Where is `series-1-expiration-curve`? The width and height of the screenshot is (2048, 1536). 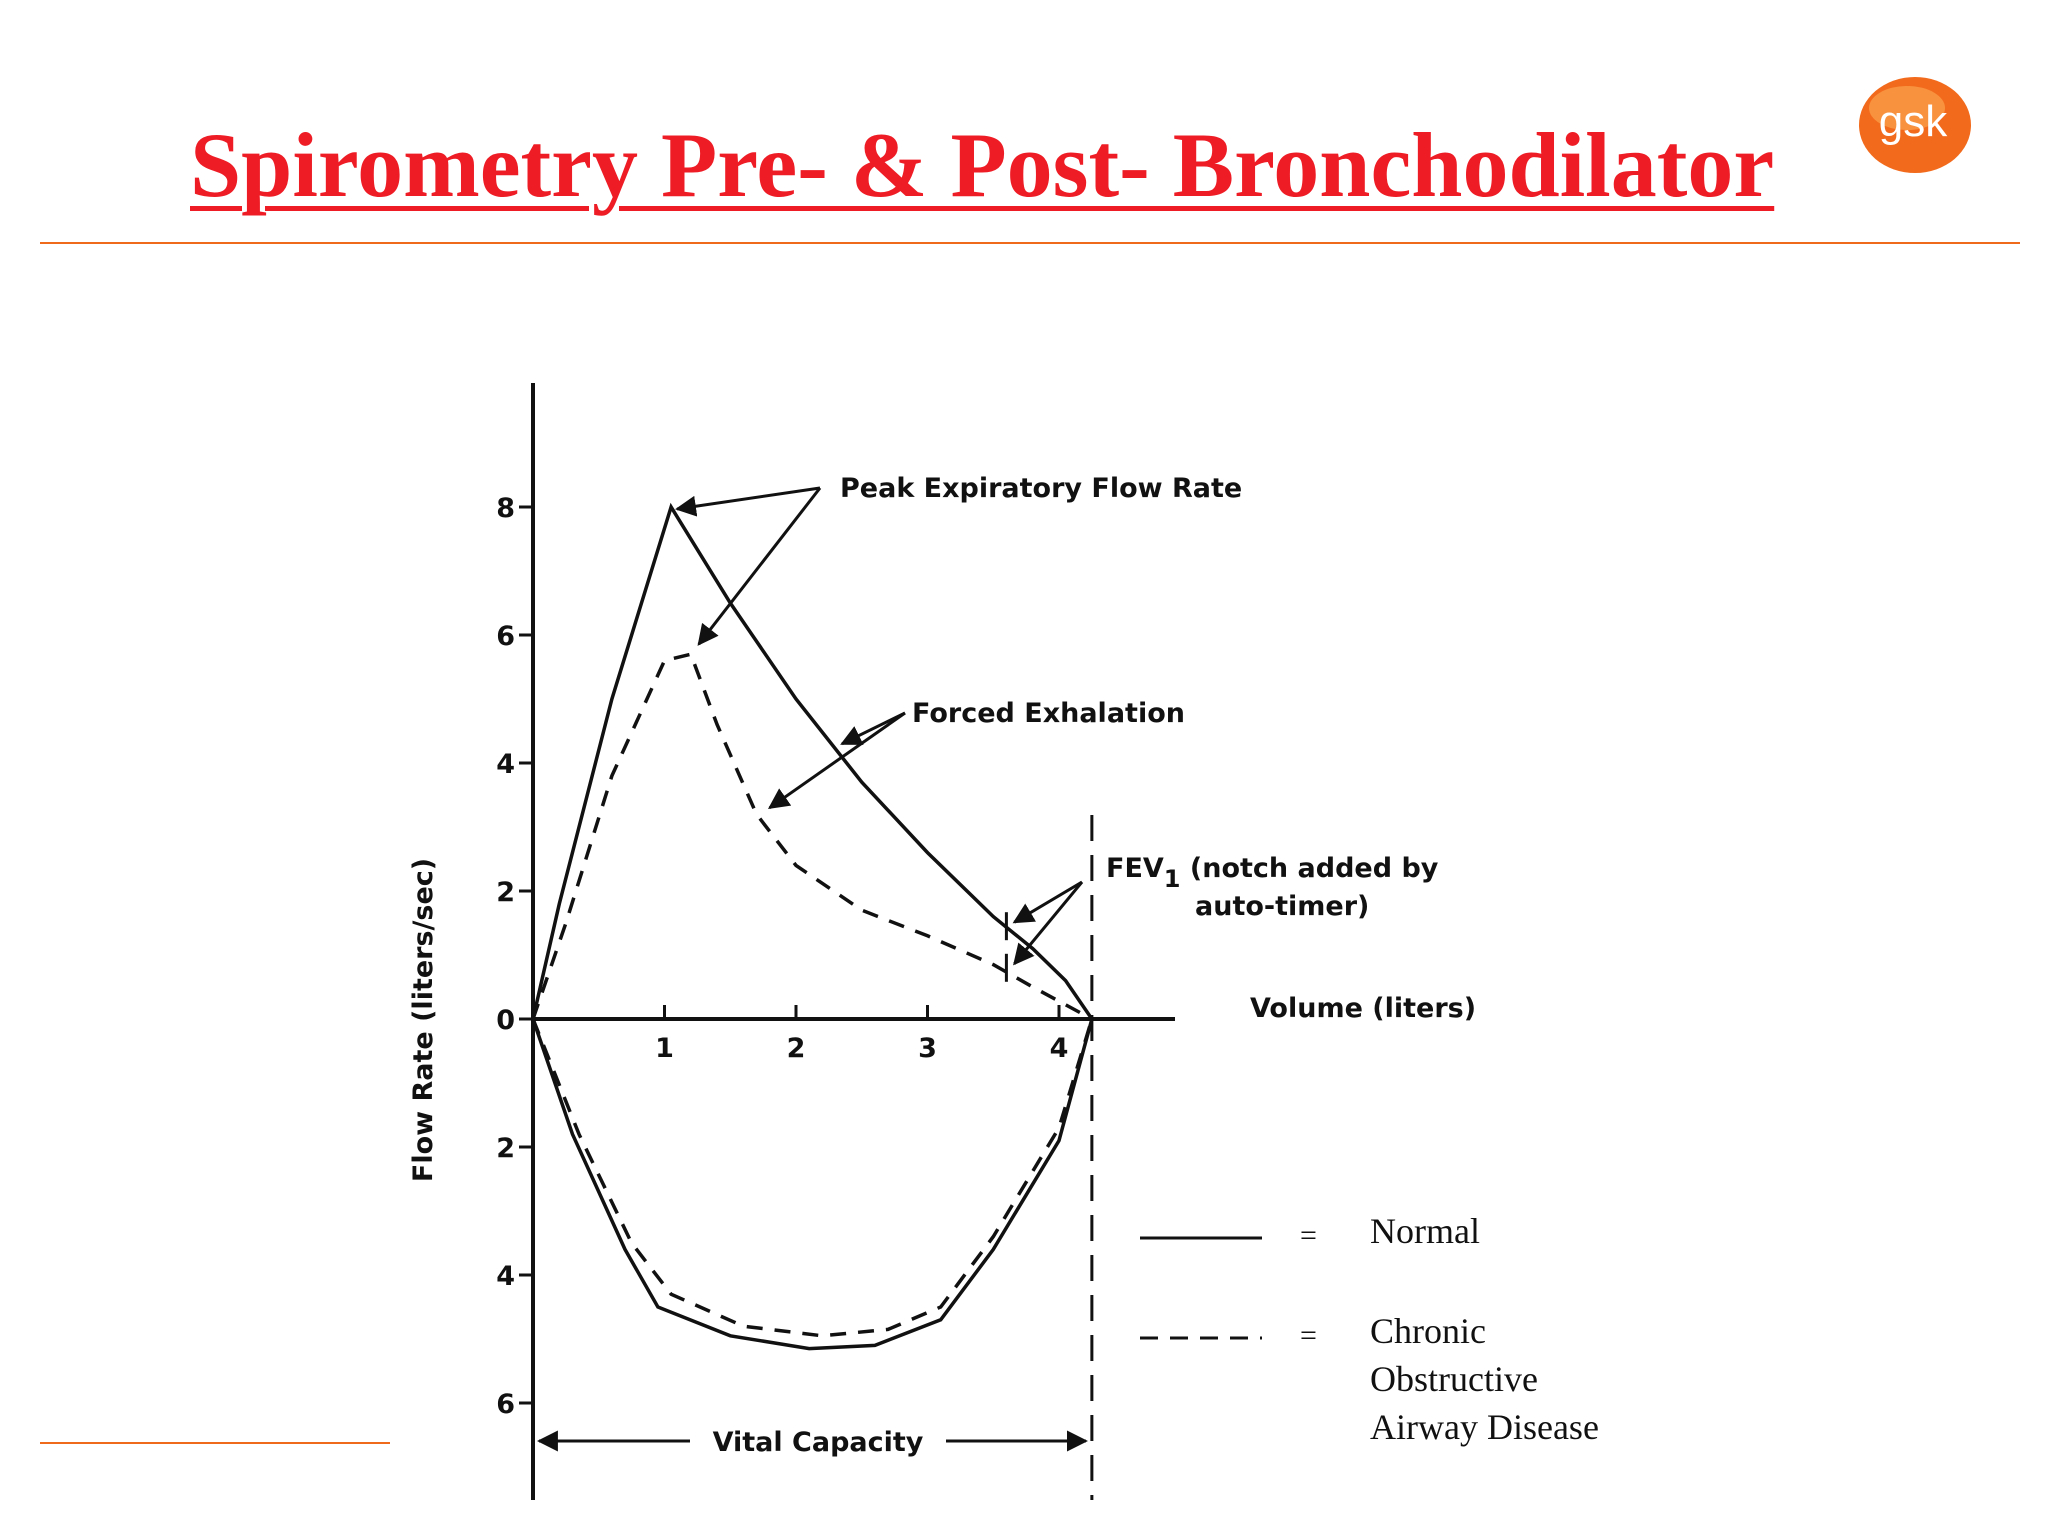
series-1-expiration-curve is located at coordinates (812, 836).